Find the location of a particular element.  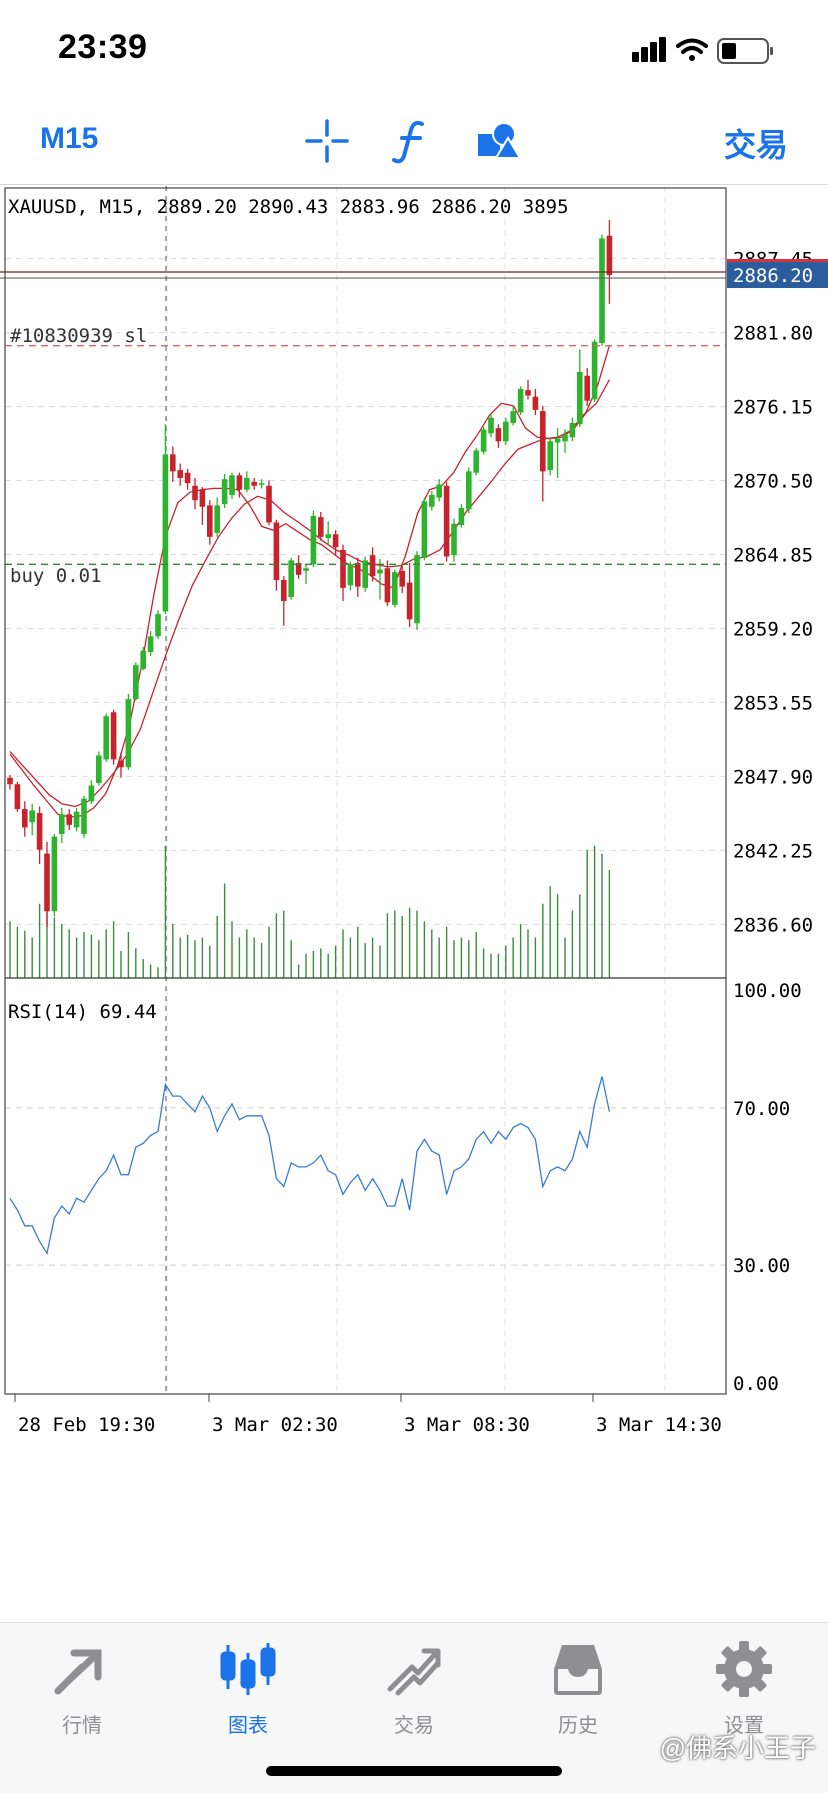

indicators-icon is located at coordinates (412, 141).